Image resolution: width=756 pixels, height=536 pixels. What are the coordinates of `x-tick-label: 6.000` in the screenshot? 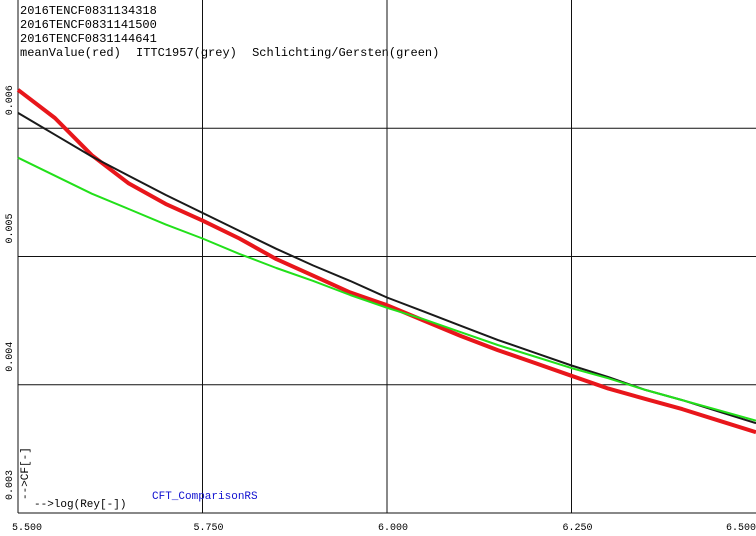 It's located at (393, 528).